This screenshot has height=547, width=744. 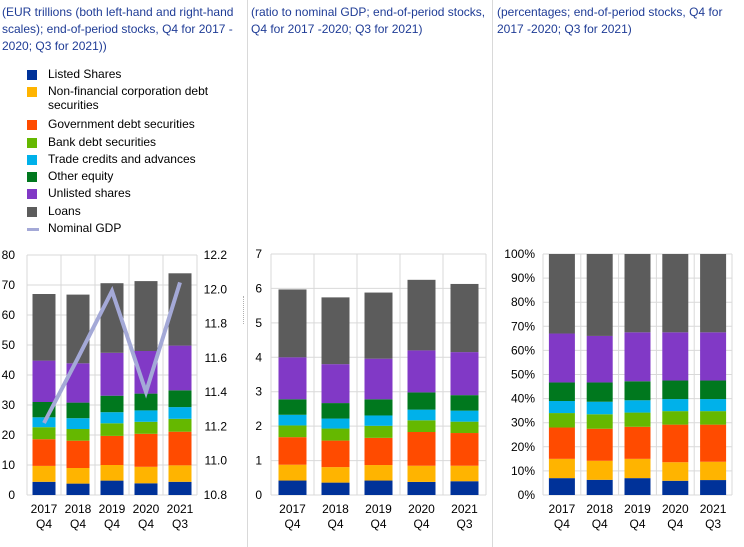 I want to click on nominal-gdp-line, so click(x=112, y=352).